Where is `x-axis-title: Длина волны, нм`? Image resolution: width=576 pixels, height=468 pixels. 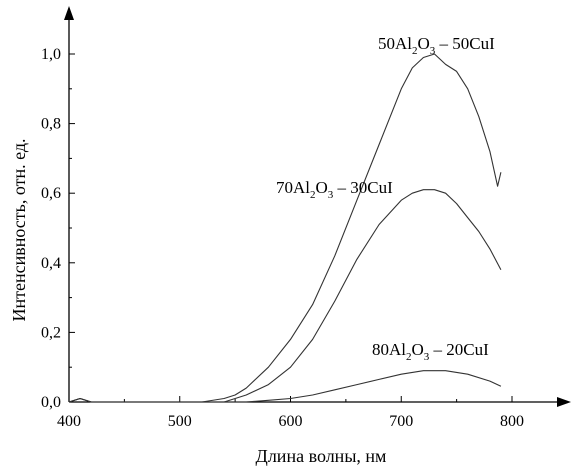
x-axis-title: Длина волны, нм is located at coordinates (321, 456).